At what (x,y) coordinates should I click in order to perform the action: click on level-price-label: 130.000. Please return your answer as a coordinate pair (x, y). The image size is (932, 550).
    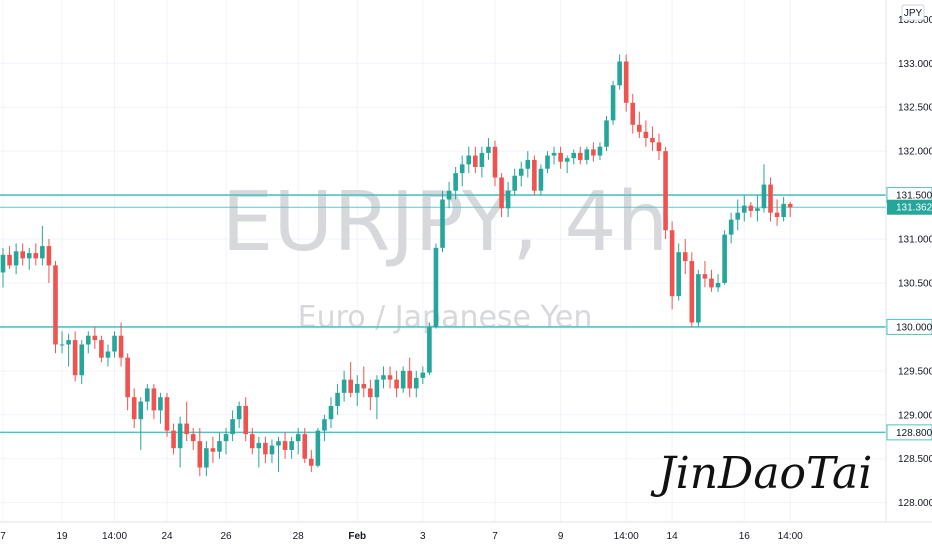
    Looking at the image, I should click on (914, 327).